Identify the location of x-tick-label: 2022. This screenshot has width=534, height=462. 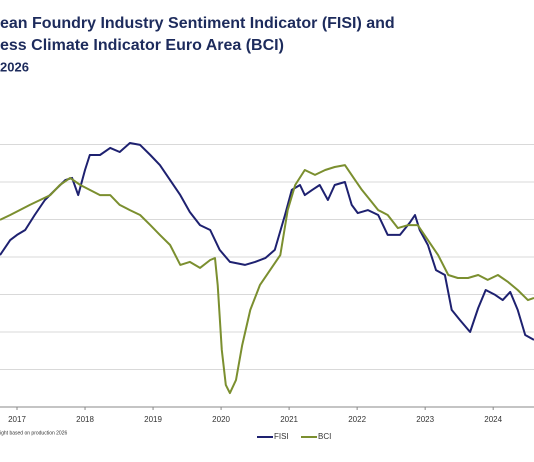
(357, 419).